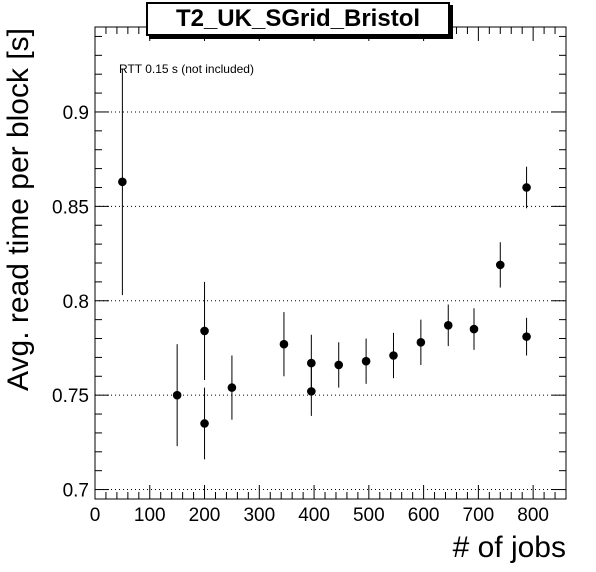 The width and height of the screenshot is (596, 572). I want to click on y-tick-label: 0.85, so click(70, 207).